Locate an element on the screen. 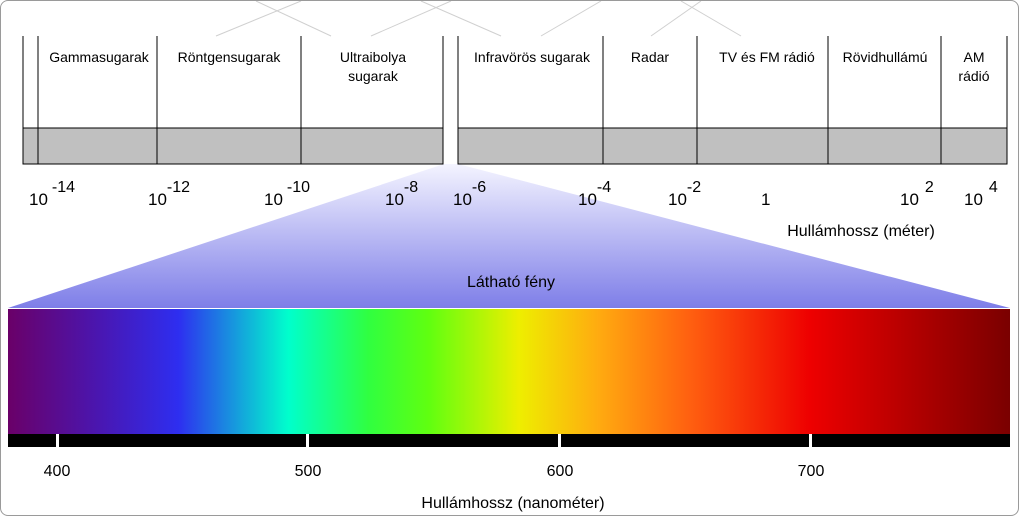  wavelength-axis-label: Hullámhossz (méter) is located at coordinates (861, 231).